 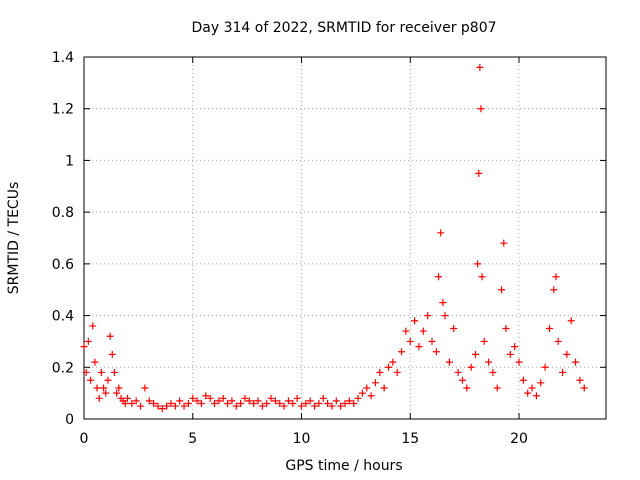 I want to click on y-tick-label: 0, so click(x=69, y=420).